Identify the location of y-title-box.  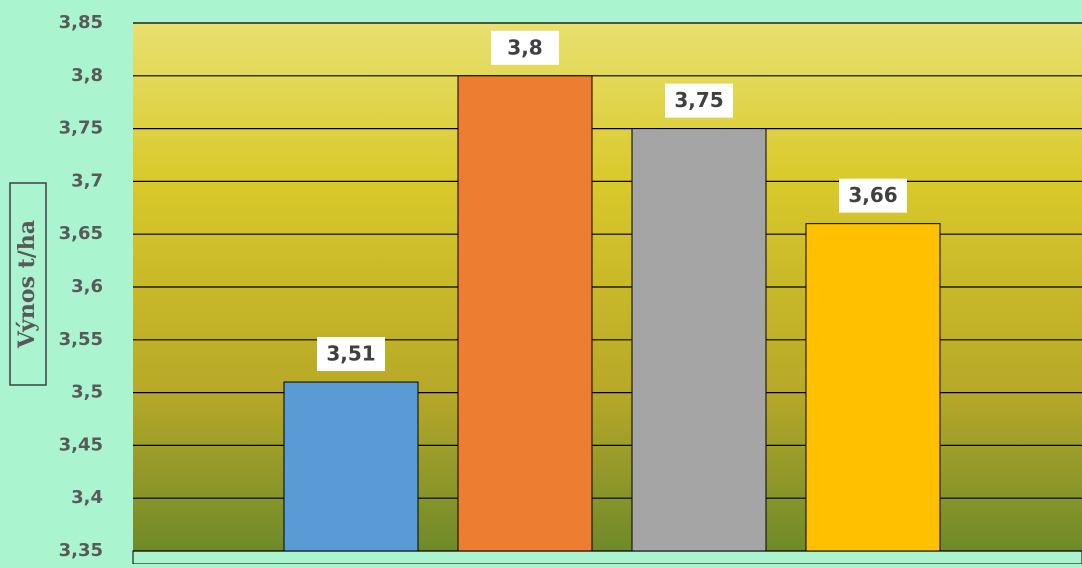
(28, 284).